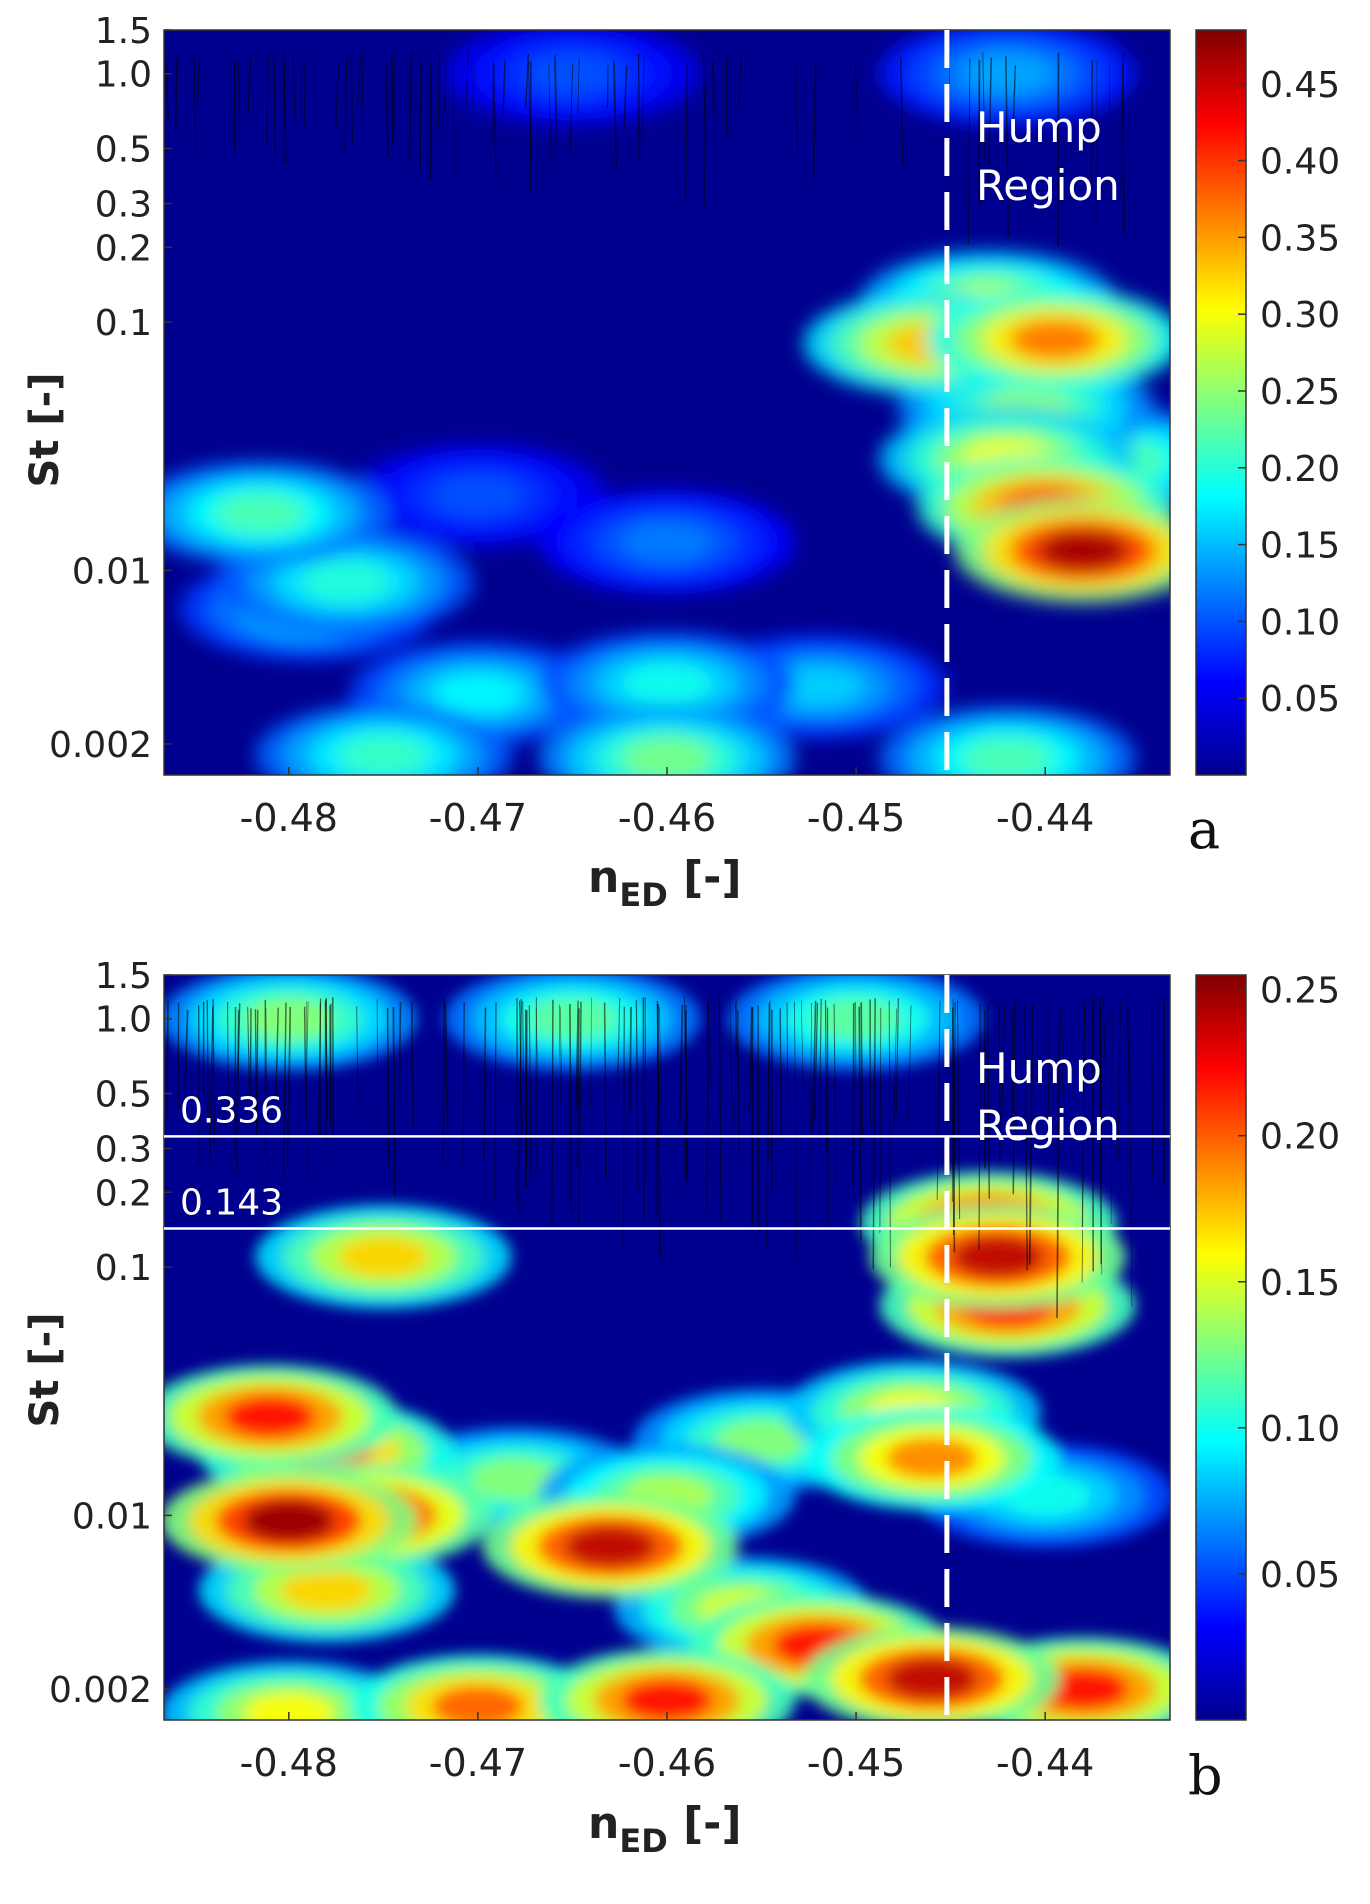 The width and height of the screenshot is (1370, 1904). Describe the element at coordinates (123, 976) in the screenshot. I see `y-tick-label: 1.5` at that location.